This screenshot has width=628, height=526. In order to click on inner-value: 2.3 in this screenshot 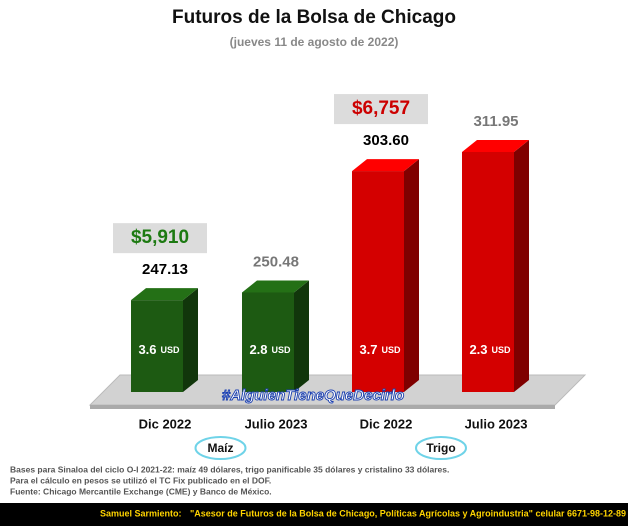, I will do `click(478, 349)`.